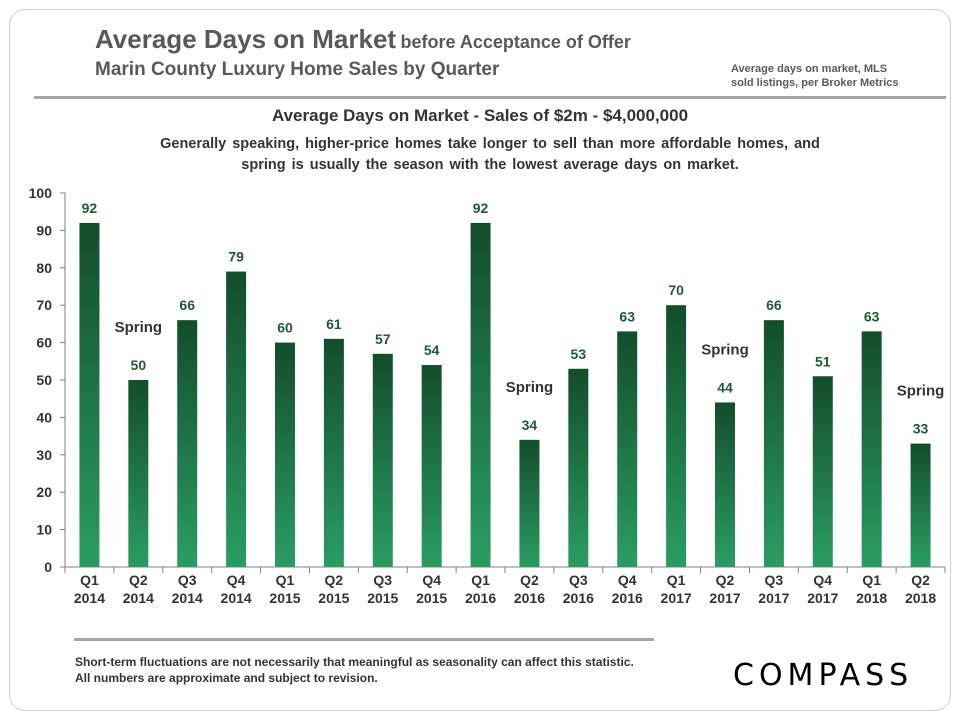 Image resolution: width=960 pixels, height=720 pixels. What do you see at coordinates (246, 39) in the screenshot?
I see `title-main: Average Days on Market` at bounding box center [246, 39].